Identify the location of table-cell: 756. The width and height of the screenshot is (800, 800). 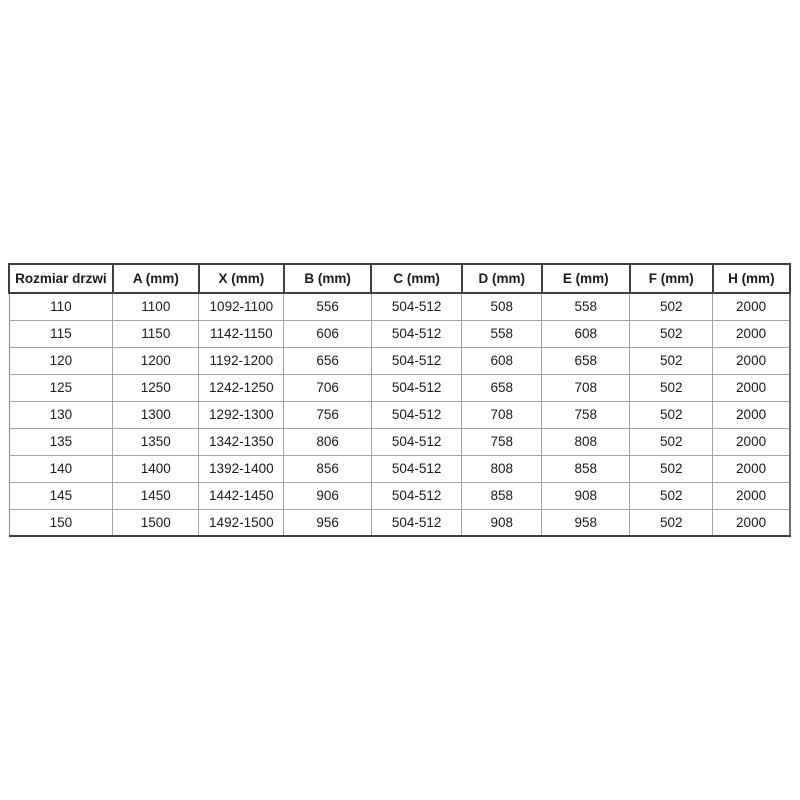
(327, 414).